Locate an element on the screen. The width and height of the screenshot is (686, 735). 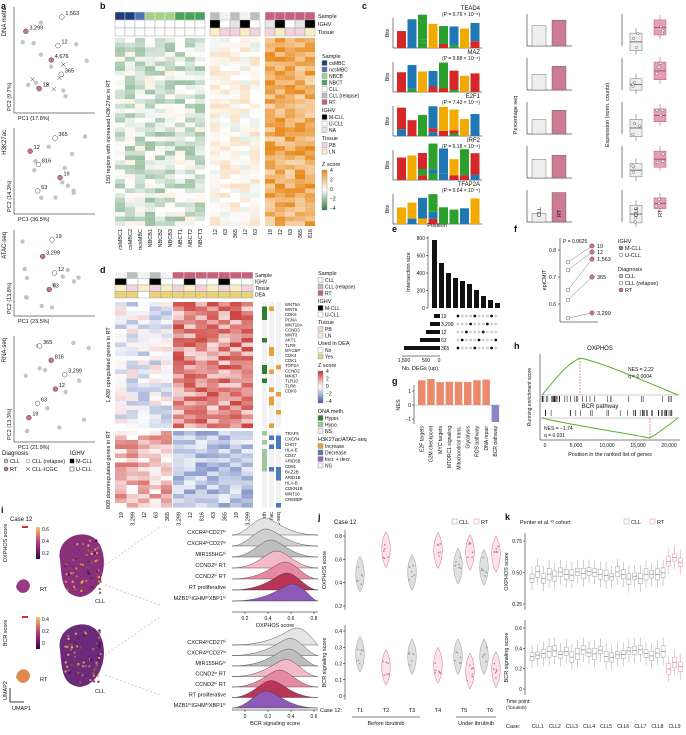
matrix-dot is located at coordinates (470, 324).